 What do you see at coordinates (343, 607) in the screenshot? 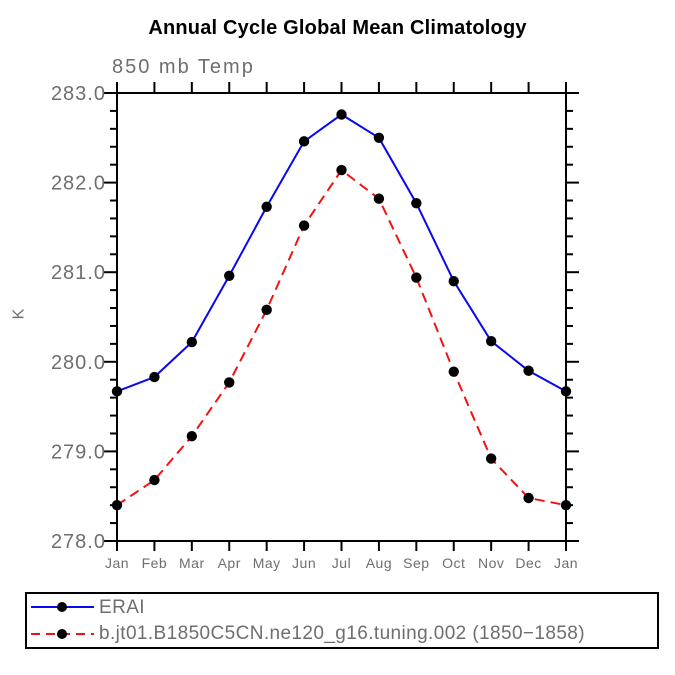
I see `legend-item-erai: ERAI` at bounding box center [343, 607].